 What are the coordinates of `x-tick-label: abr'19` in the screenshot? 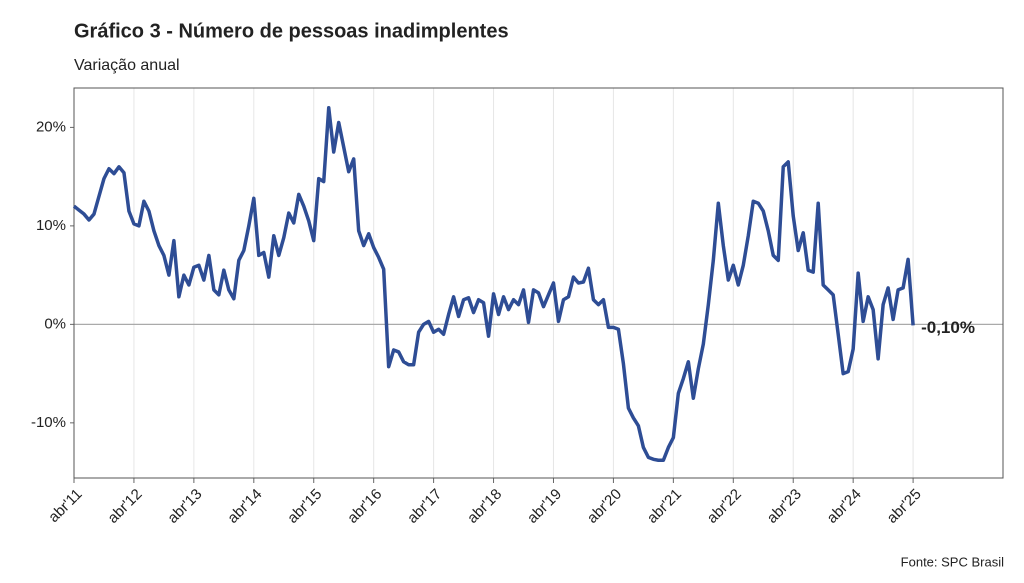 It's located at (544, 506).